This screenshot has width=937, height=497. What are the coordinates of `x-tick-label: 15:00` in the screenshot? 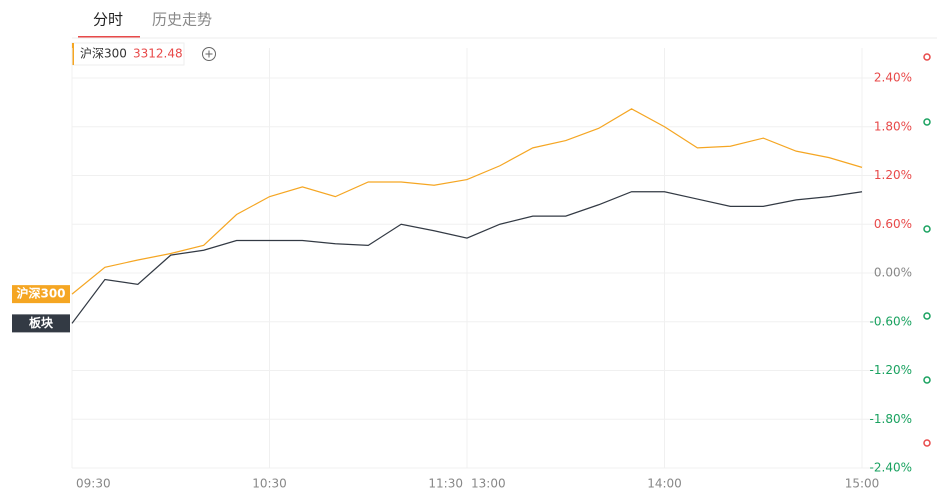 It's located at (862, 484).